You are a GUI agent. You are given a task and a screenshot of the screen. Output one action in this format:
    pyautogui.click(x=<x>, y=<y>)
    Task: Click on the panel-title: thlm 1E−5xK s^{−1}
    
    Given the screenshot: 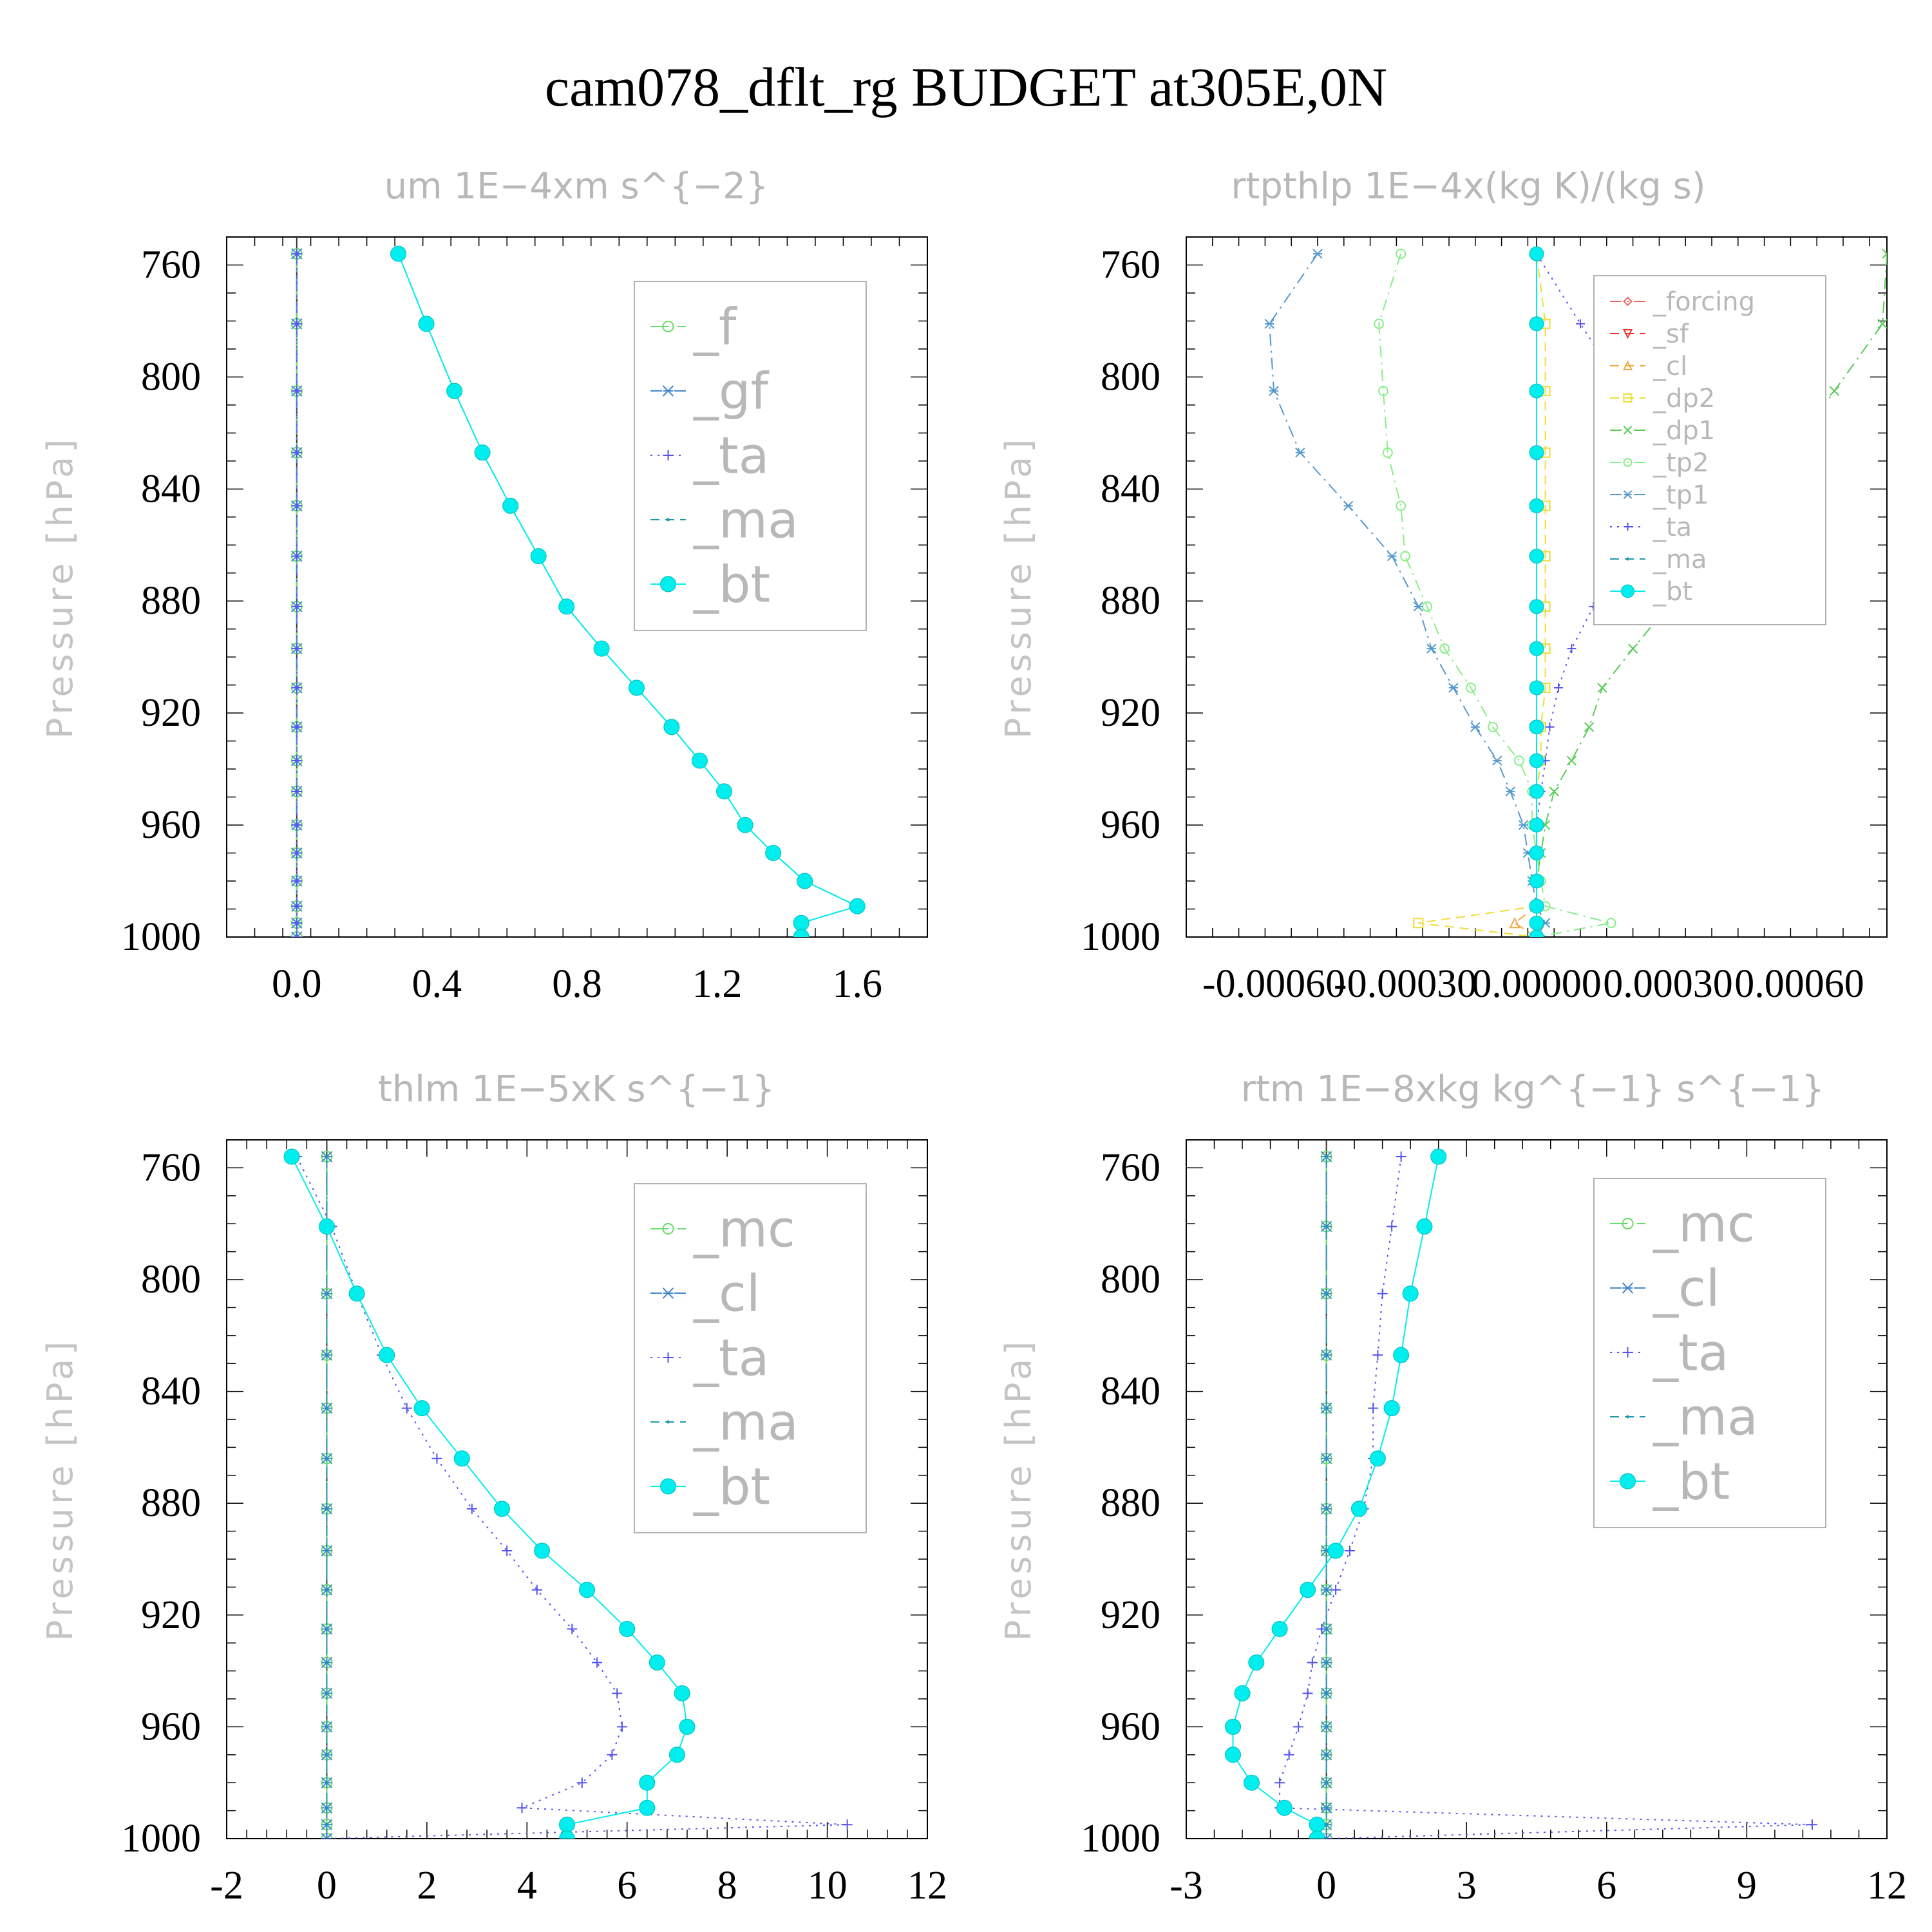 What is the action you would take?
    pyautogui.click(x=576, y=1089)
    